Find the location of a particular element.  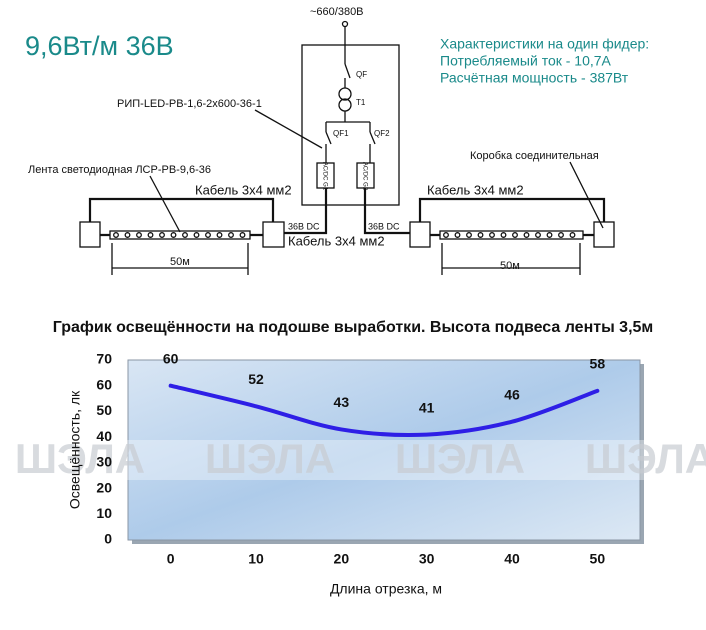

cable is located at coordinates (347, 212).